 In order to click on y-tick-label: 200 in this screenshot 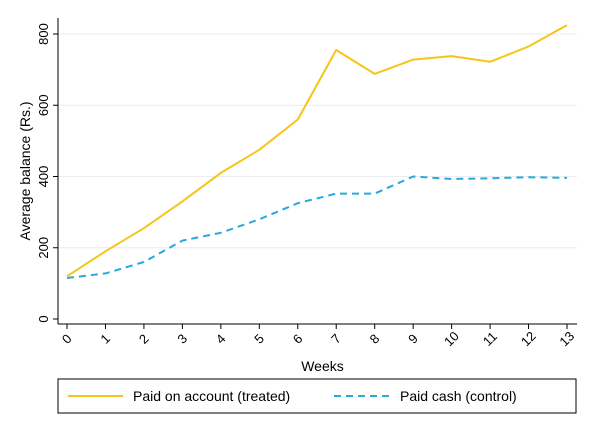, I will do `click(43, 248)`.